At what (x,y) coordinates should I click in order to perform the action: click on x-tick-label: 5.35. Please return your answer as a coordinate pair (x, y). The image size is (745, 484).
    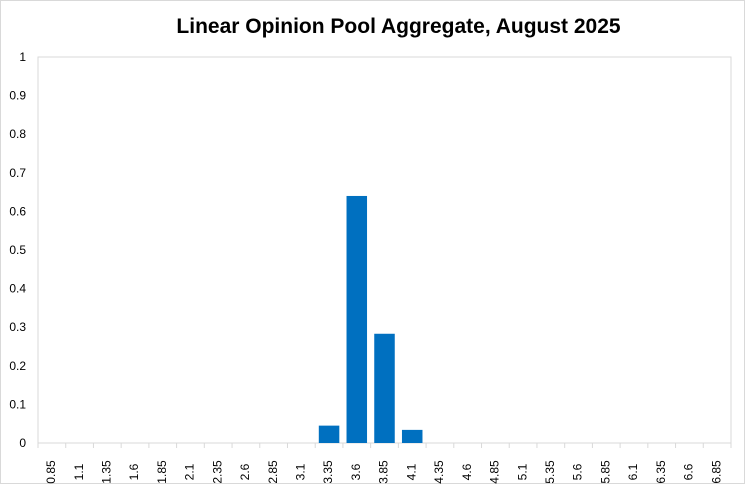
    Looking at the image, I should click on (550, 472).